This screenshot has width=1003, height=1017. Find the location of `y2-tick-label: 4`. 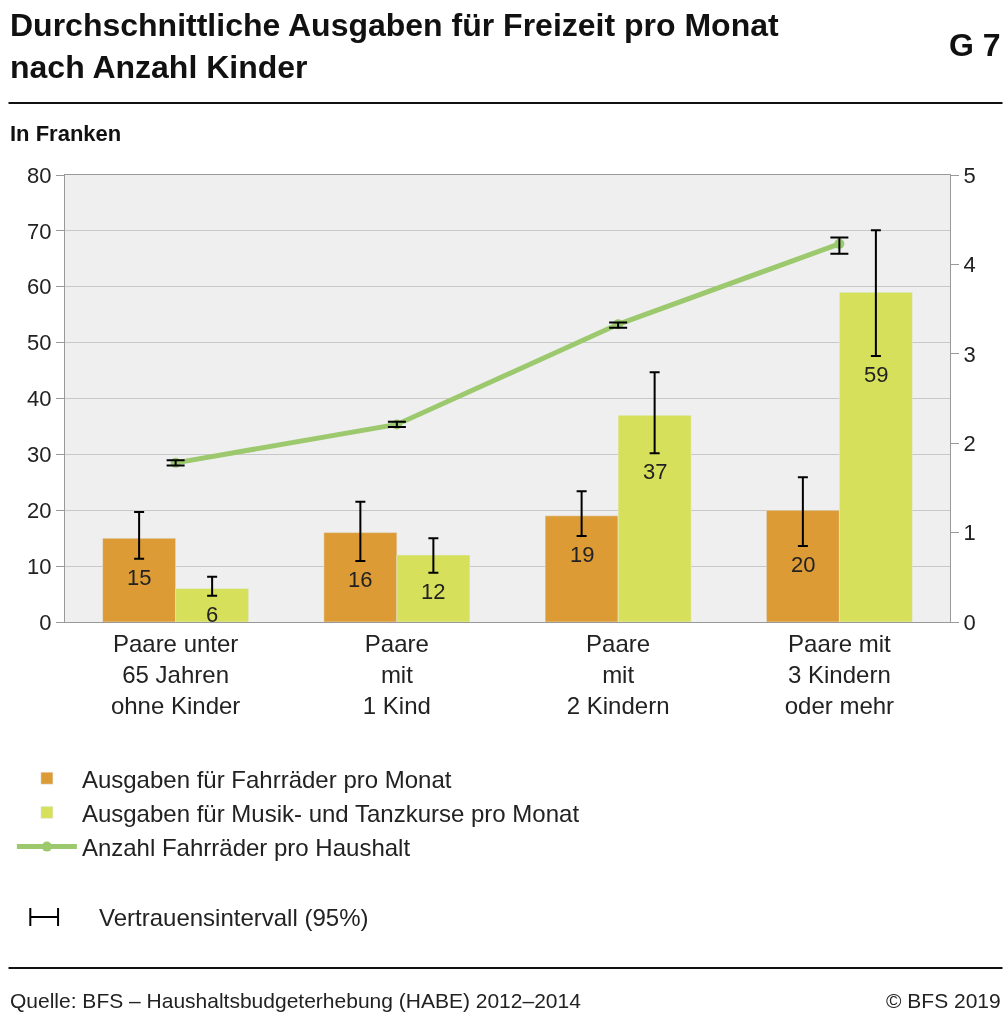

y2-tick-label: 4 is located at coordinates (969, 265).